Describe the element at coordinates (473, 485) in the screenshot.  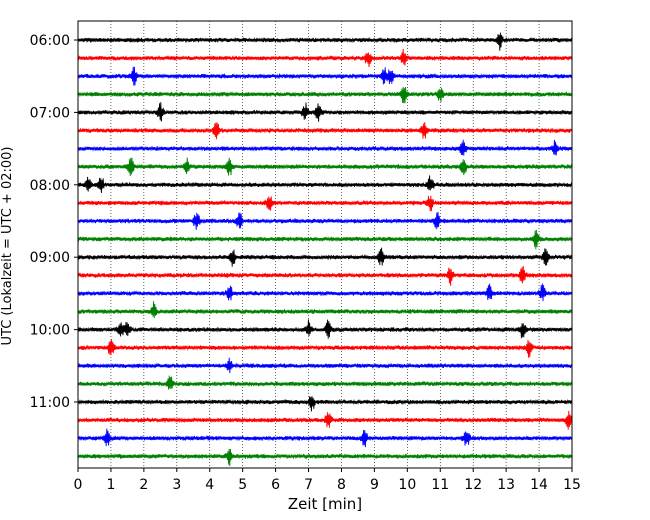
I see `x-tick-label: 12` at that location.